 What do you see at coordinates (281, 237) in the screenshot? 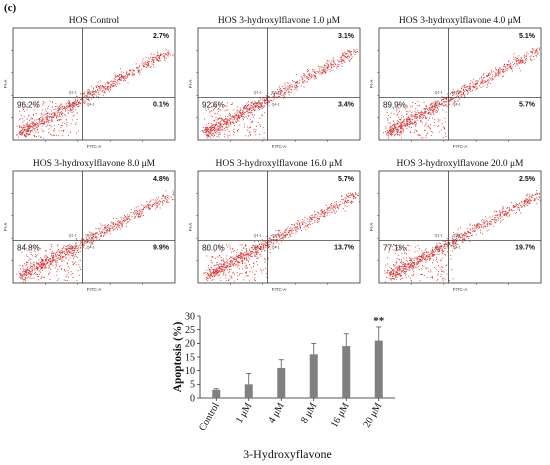
I see `dot-cloud` at bounding box center [281, 237].